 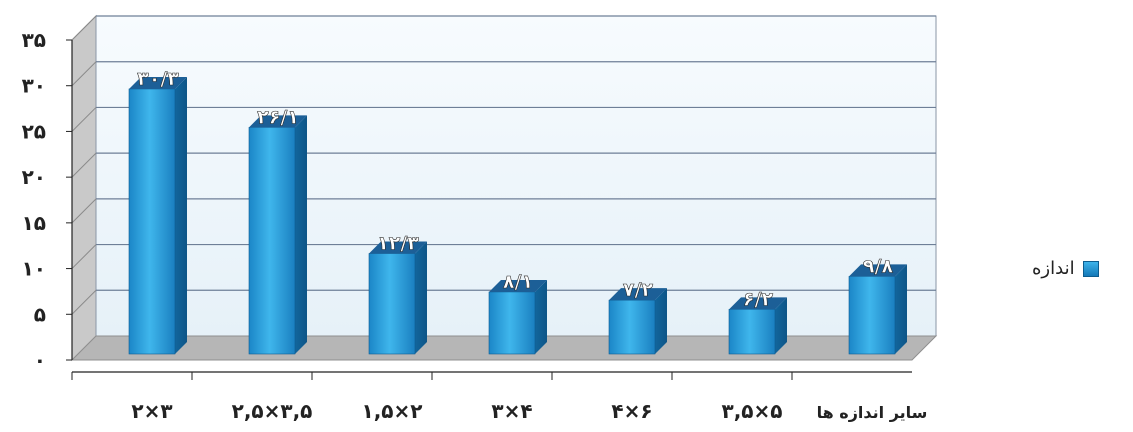 I want to click on data-label: ۳۰/۳, so click(x=158, y=79).